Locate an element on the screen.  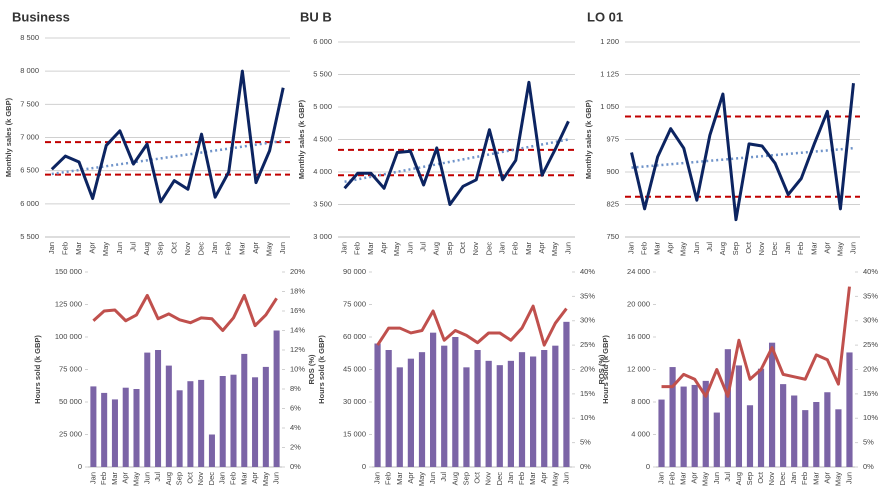
y-tick-label: 6 500 is located at coordinates (29, 170).